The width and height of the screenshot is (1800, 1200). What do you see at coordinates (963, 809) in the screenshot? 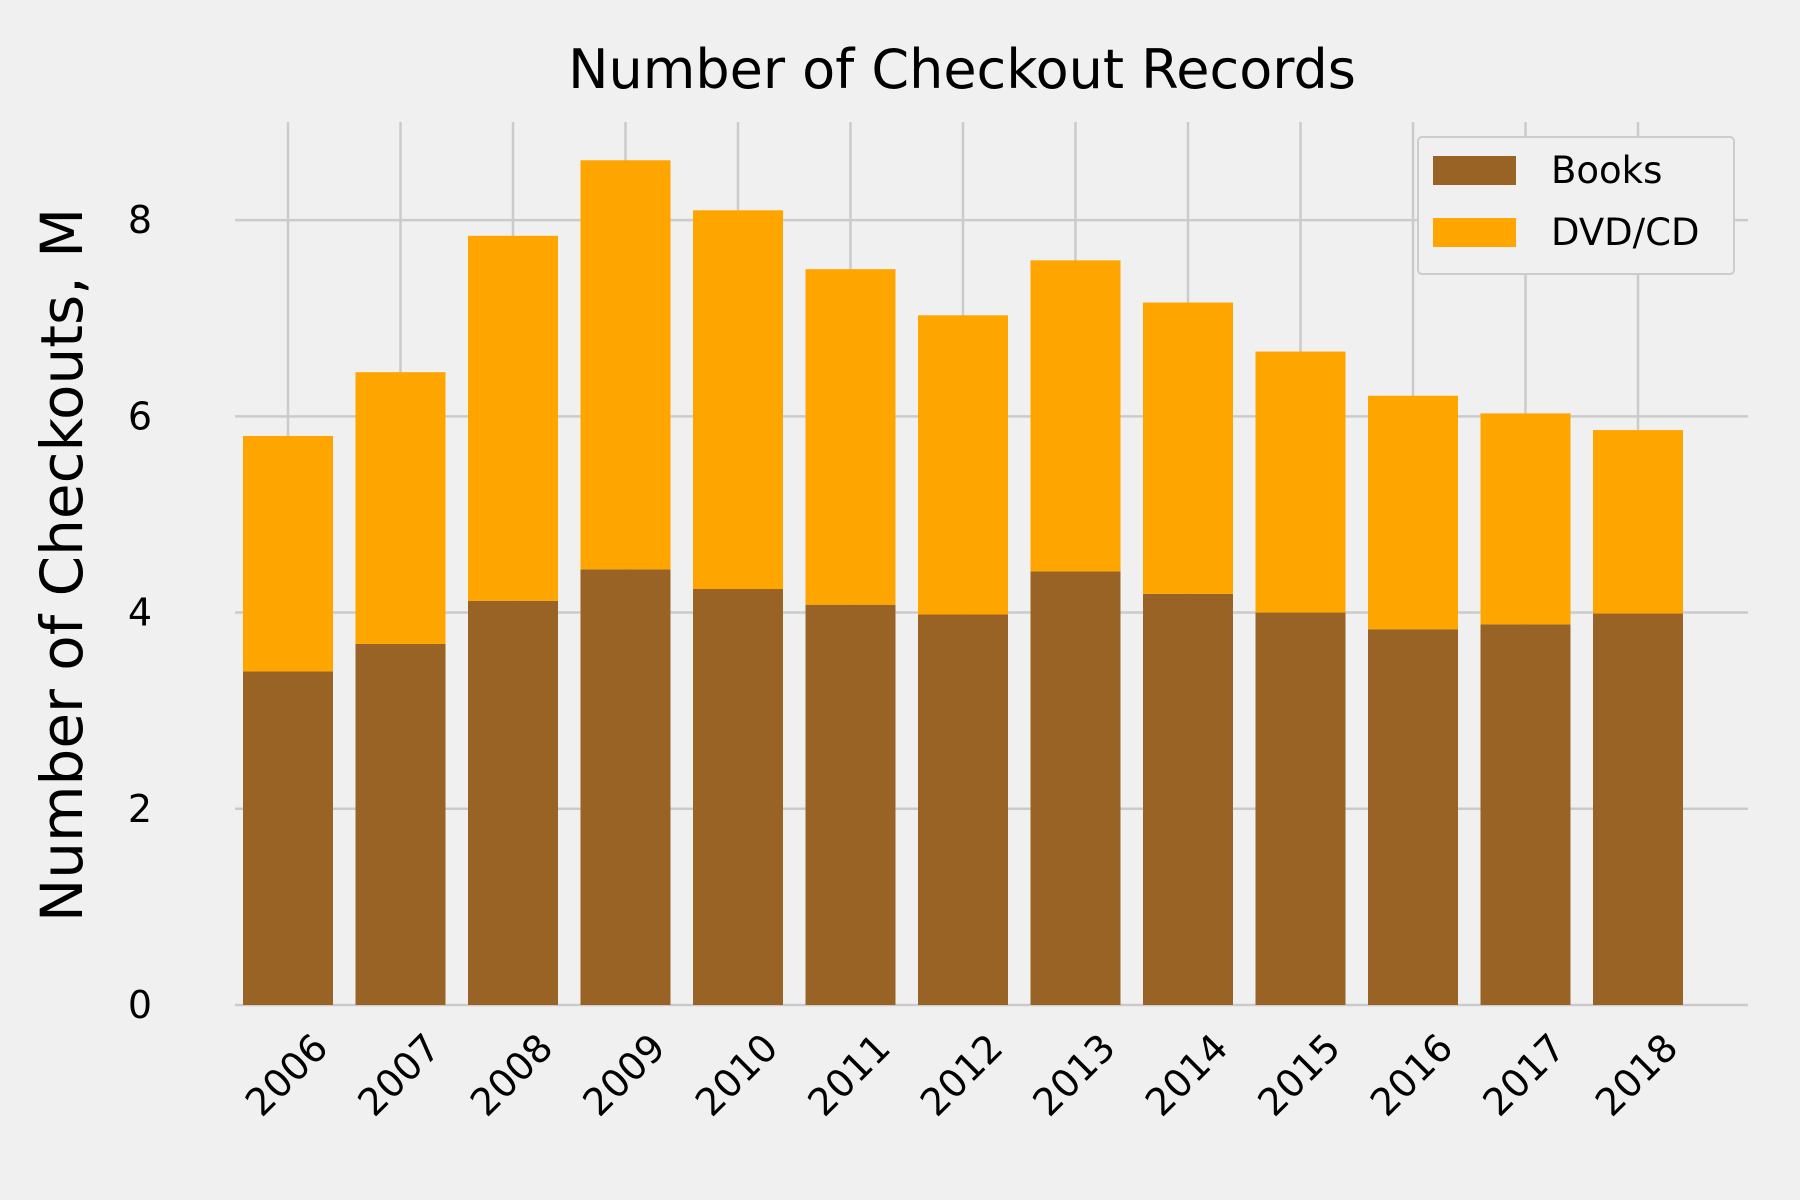
I see `bar-books-2012` at bounding box center [963, 809].